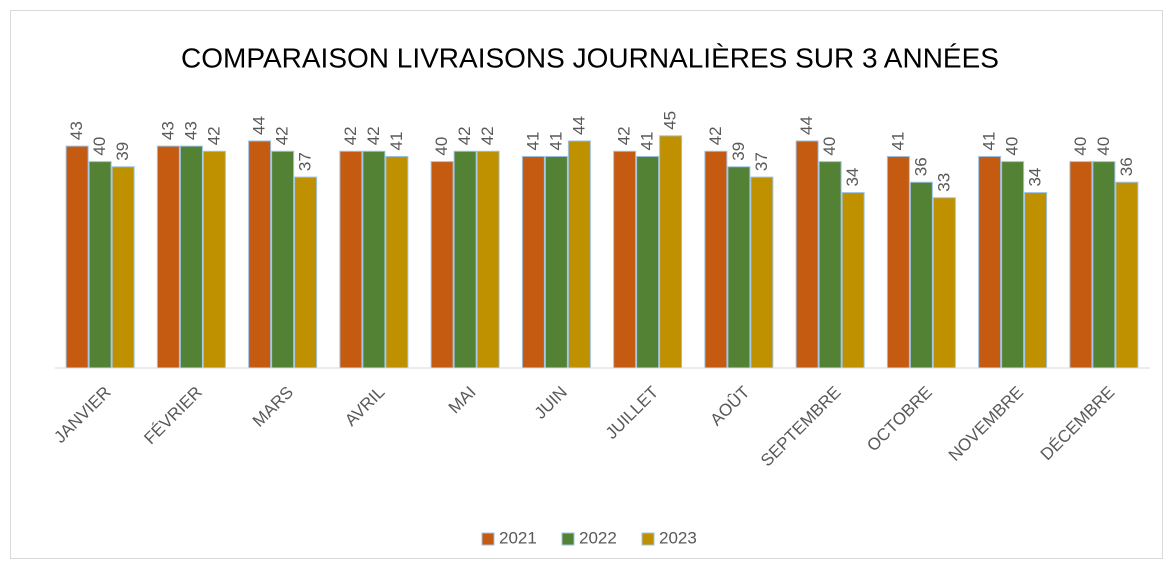 The height and width of the screenshot is (568, 1173). What do you see at coordinates (943, 182) in the screenshot?
I see `data-label: 33` at bounding box center [943, 182].